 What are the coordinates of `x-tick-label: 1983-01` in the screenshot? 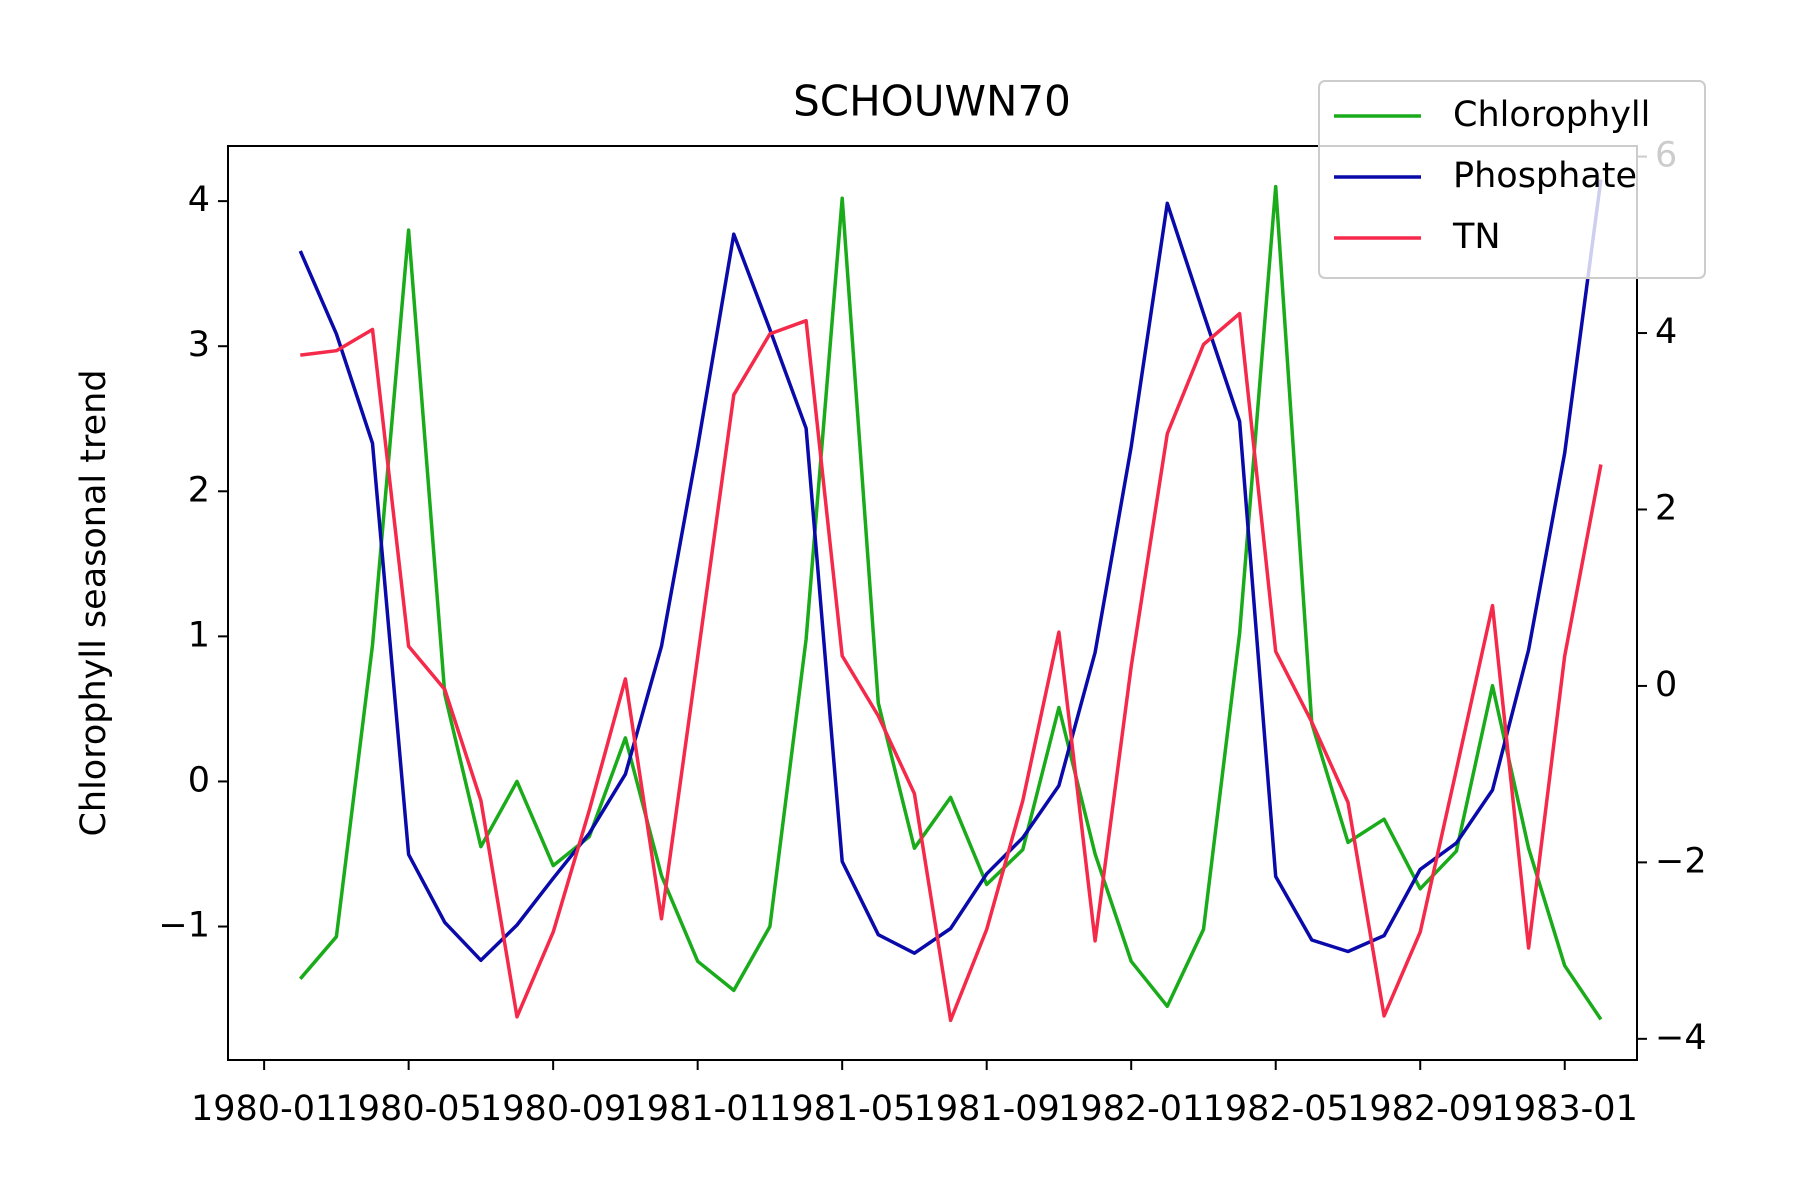 It's located at (1565, 1109).